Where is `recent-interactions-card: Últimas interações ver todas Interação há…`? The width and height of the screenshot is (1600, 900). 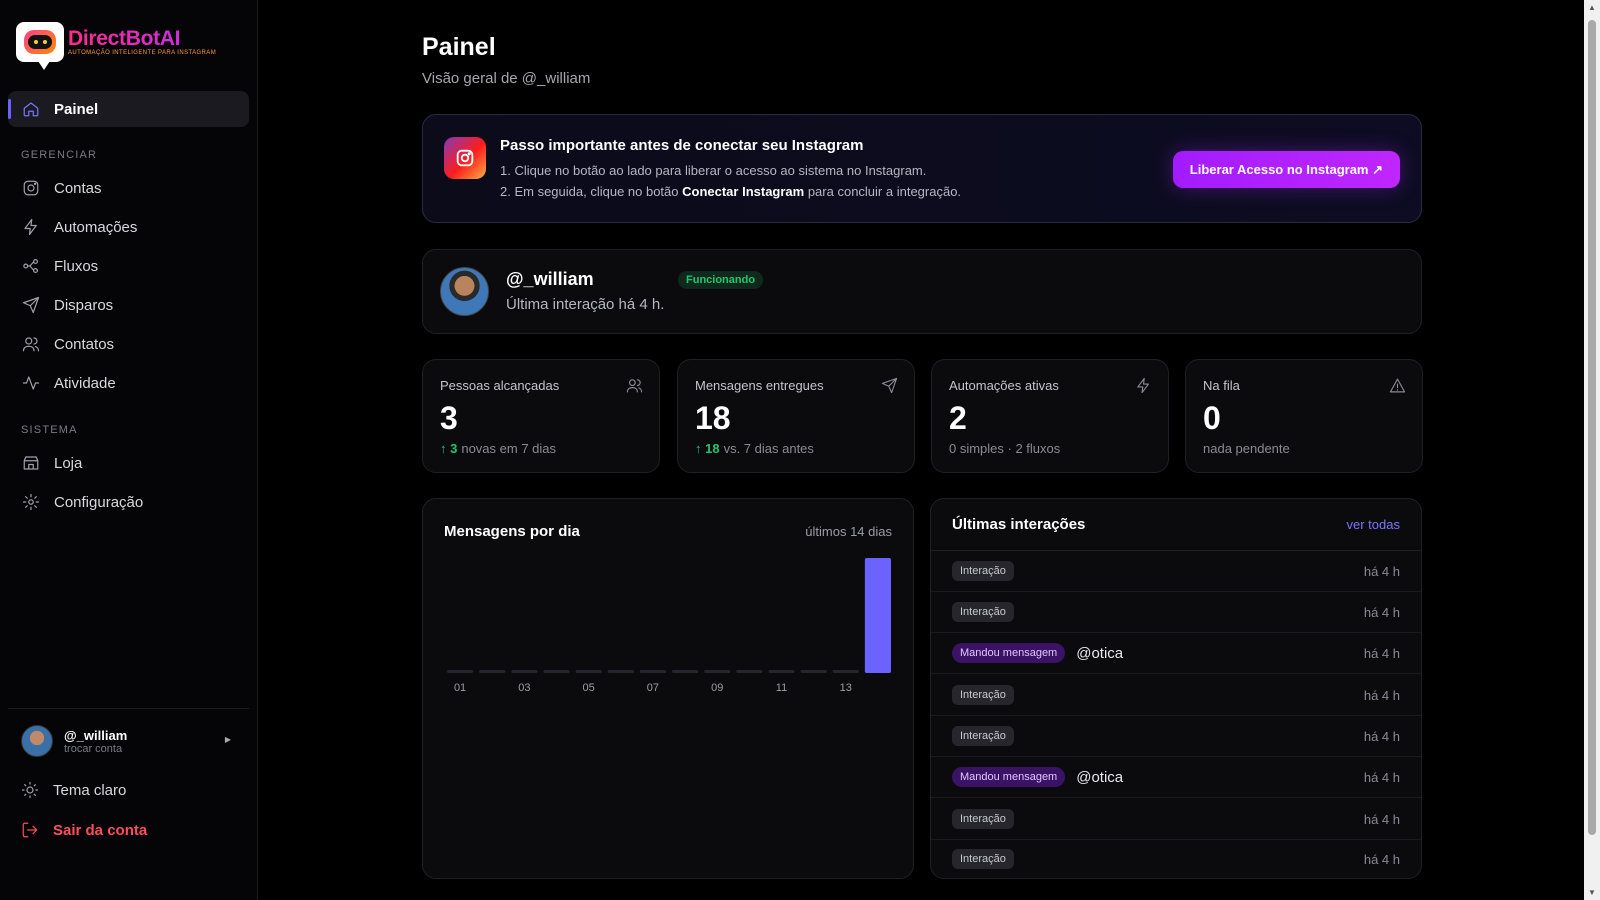
recent-interactions-card: Últimas interações ver todas Interação há… is located at coordinates (1176, 688).